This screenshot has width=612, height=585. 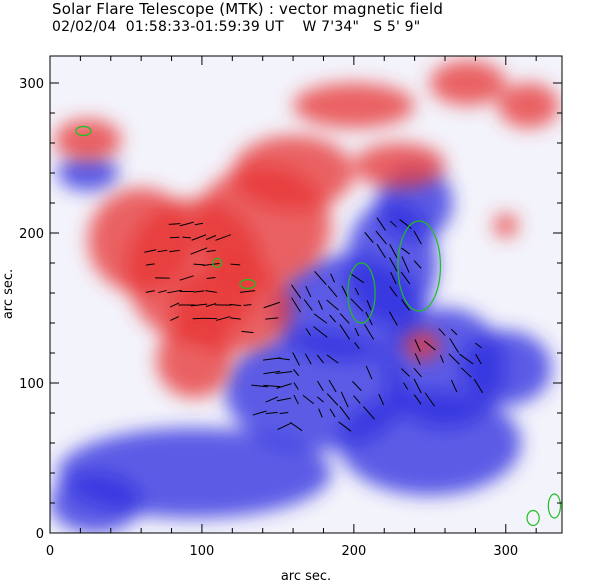 What do you see at coordinates (31, 234) in the screenshot?
I see `y-tick-label-2: 200` at bounding box center [31, 234].